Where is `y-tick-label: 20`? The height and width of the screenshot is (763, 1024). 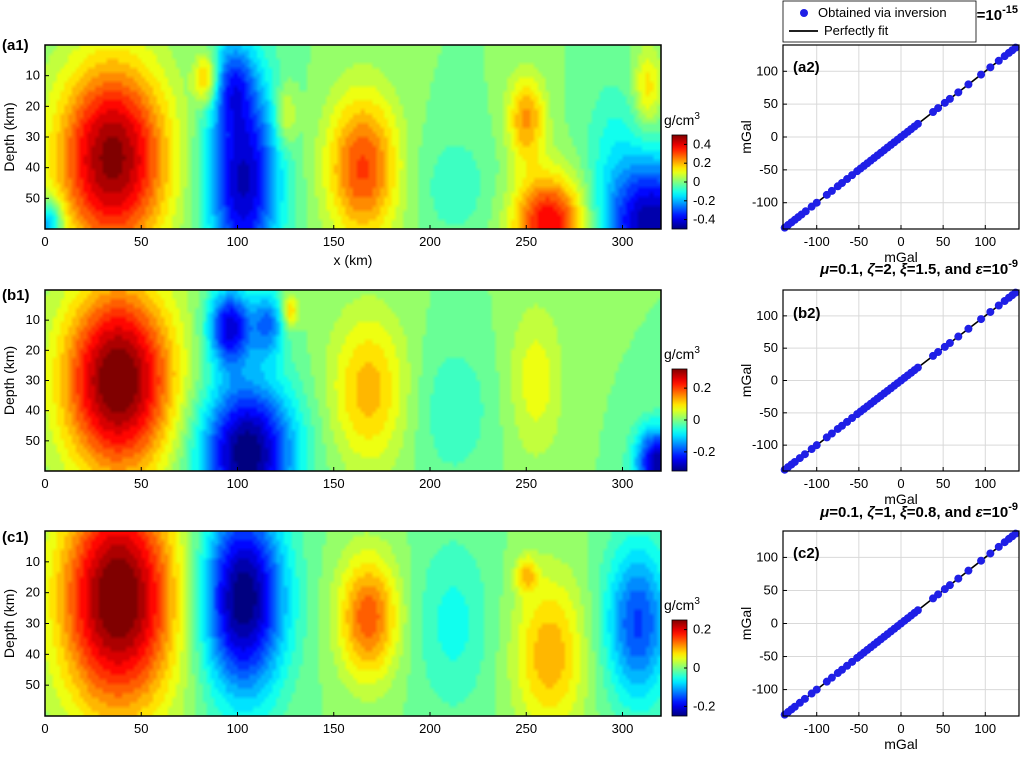 y-tick-label: 20 is located at coordinates (33, 105).